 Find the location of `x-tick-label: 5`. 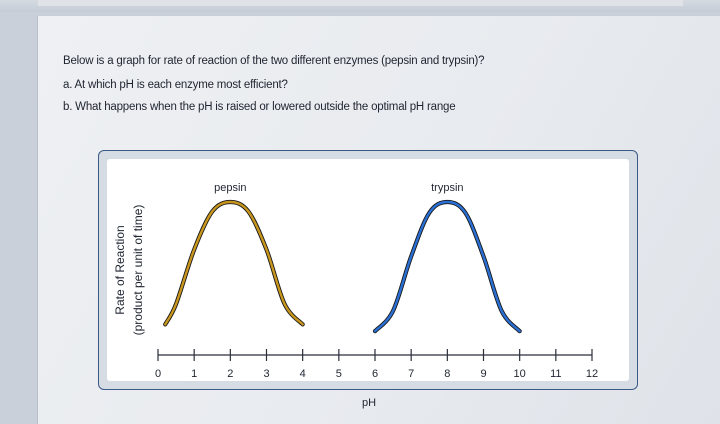

x-tick-label: 5 is located at coordinates (339, 374).